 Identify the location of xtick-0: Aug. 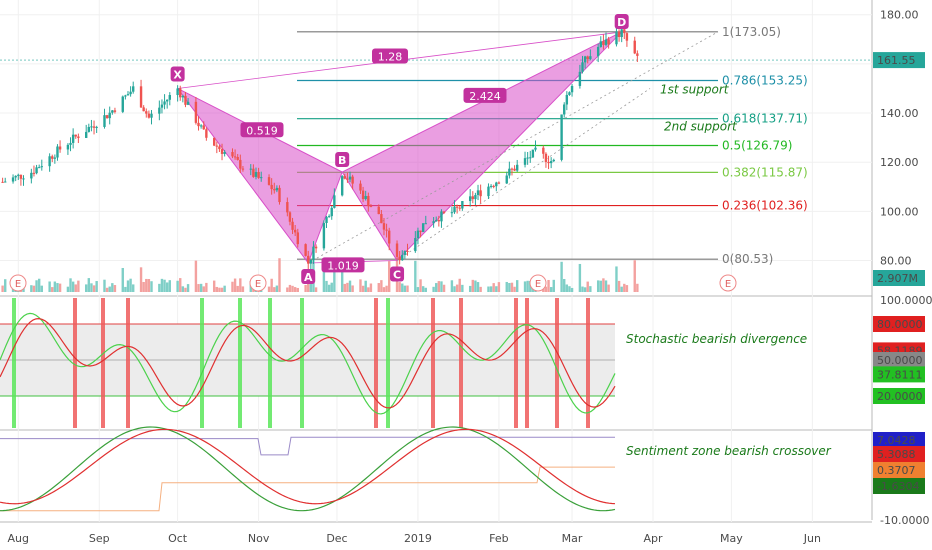
(18, 538).